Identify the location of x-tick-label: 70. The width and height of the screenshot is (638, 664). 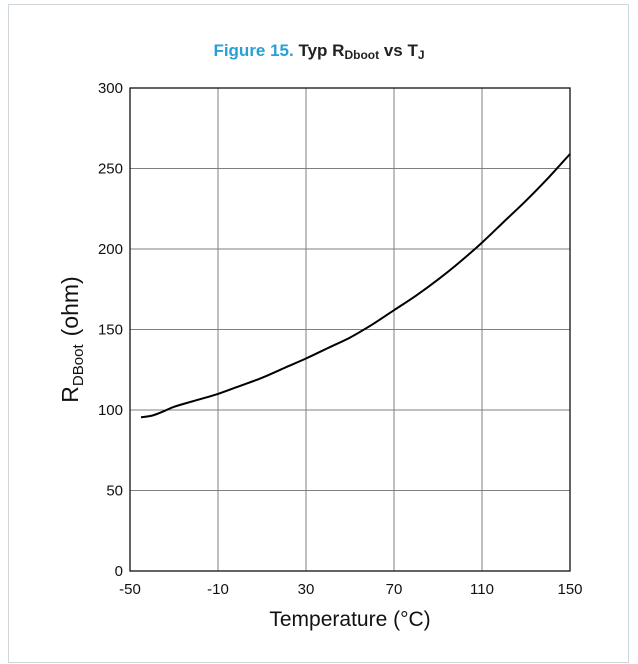
(394, 589).